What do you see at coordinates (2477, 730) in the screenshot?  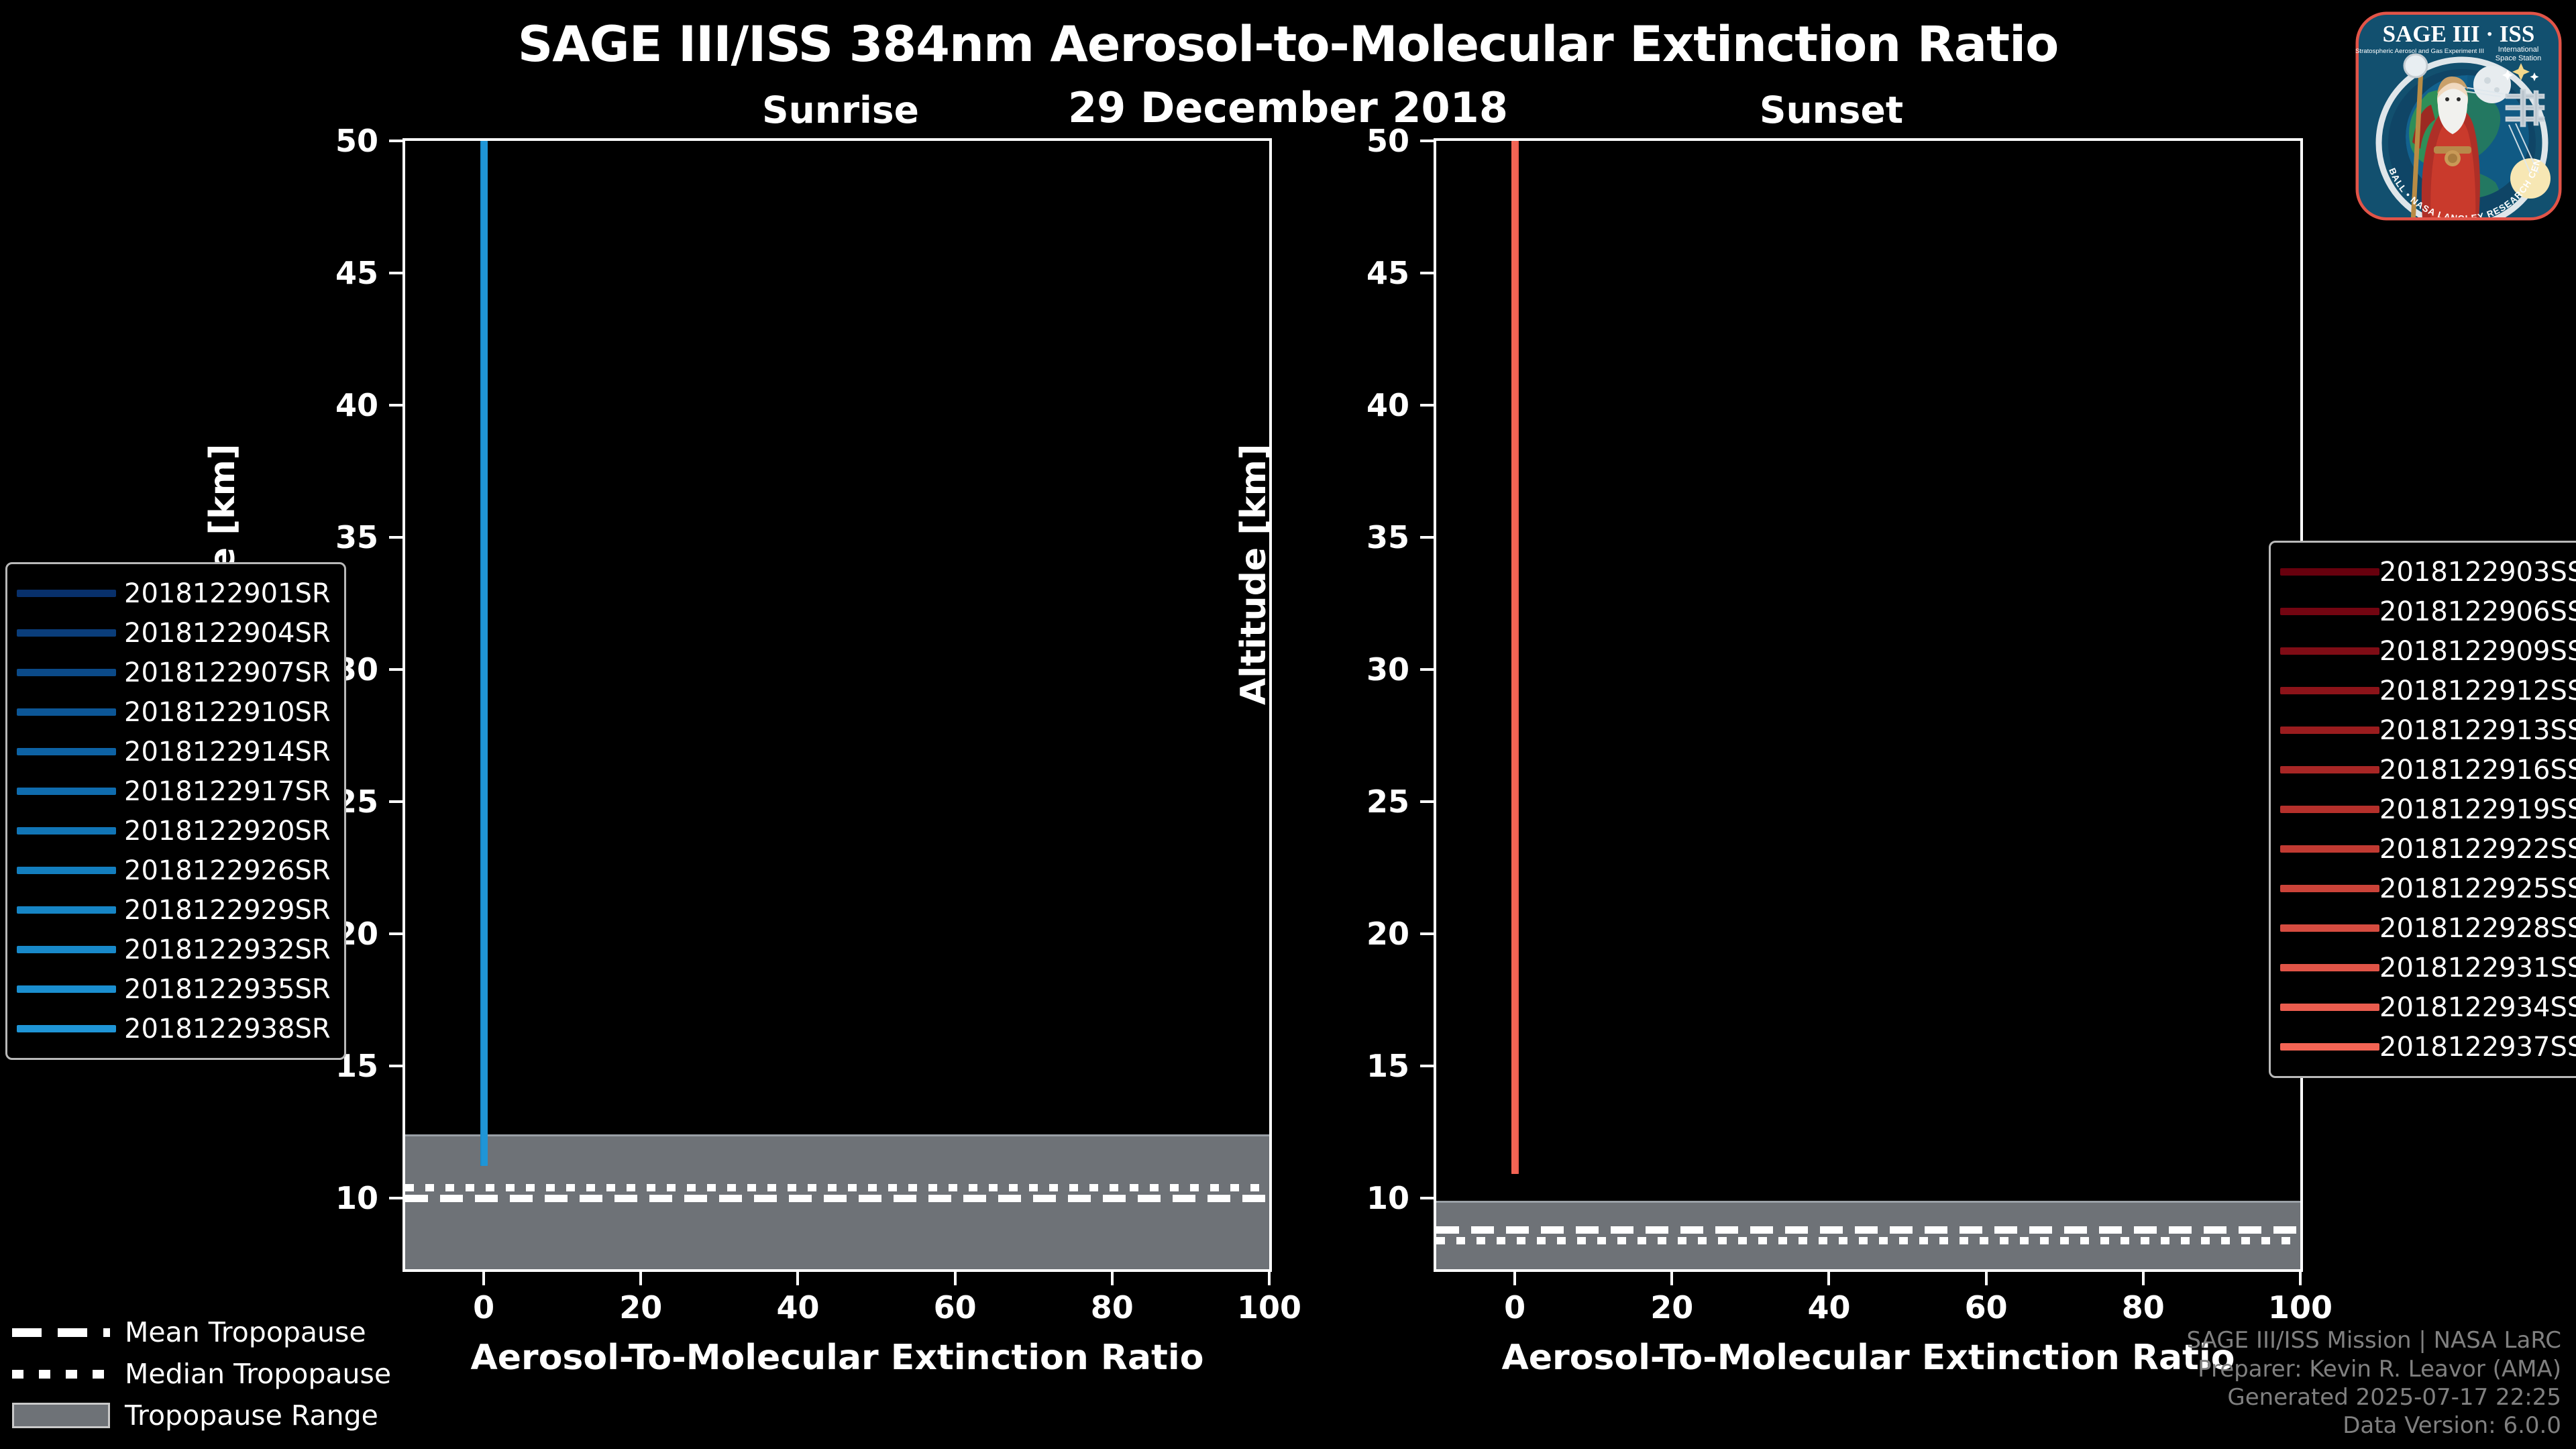 I see `legend-item-label: 2018122913SS` at bounding box center [2477, 730].